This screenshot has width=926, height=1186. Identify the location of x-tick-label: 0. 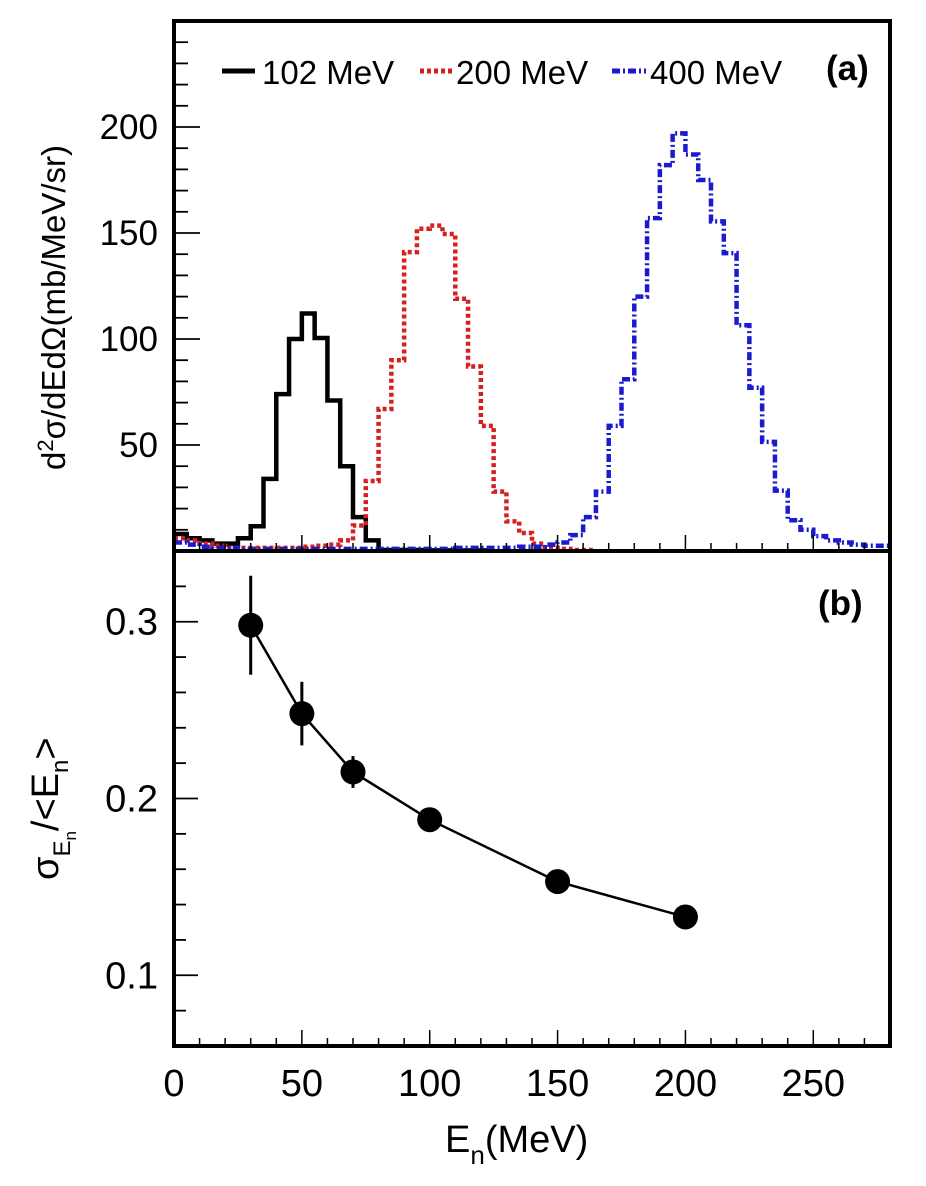
(173, 1084).